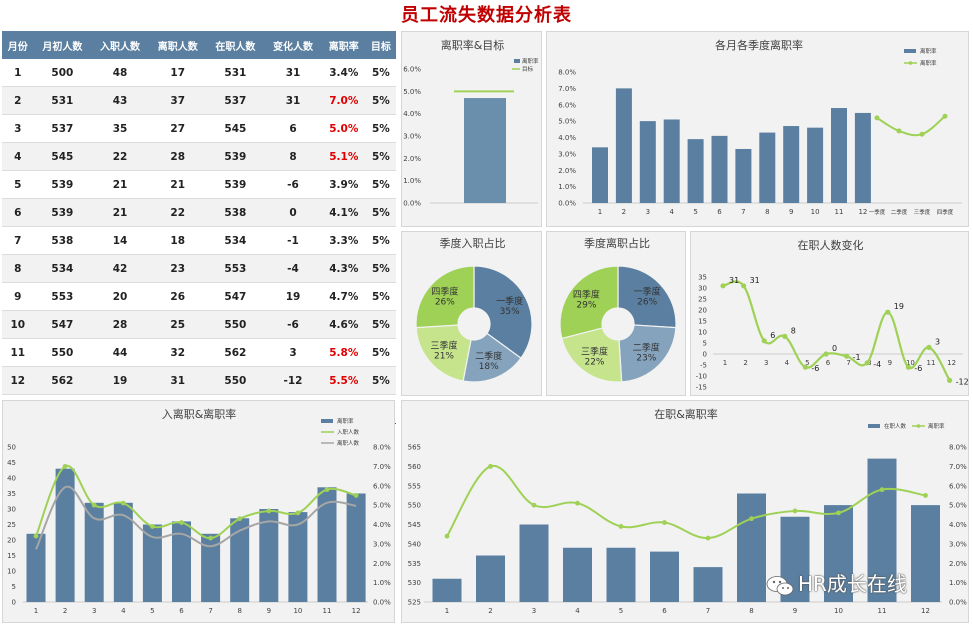 This screenshot has width=973, height=627. What do you see at coordinates (759, 45) in the screenshot?
I see `chart-title: 各月各季度离职率` at bounding box center [759, 45].